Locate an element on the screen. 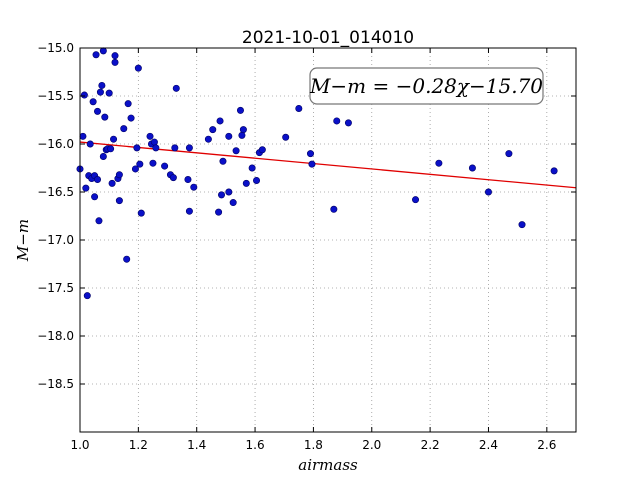  x-tick-label: 1.4 is located at coordinates (196, 445).